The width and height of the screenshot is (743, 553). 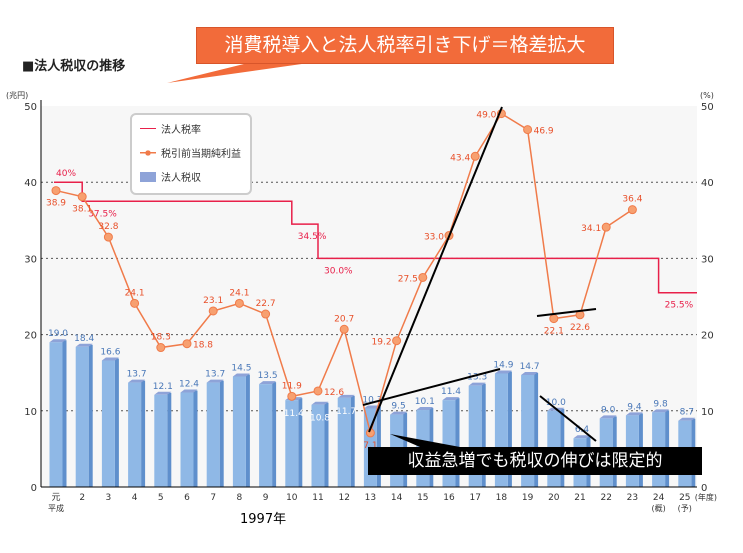 I want to click on callout-tail, so click(x=248, y=71).